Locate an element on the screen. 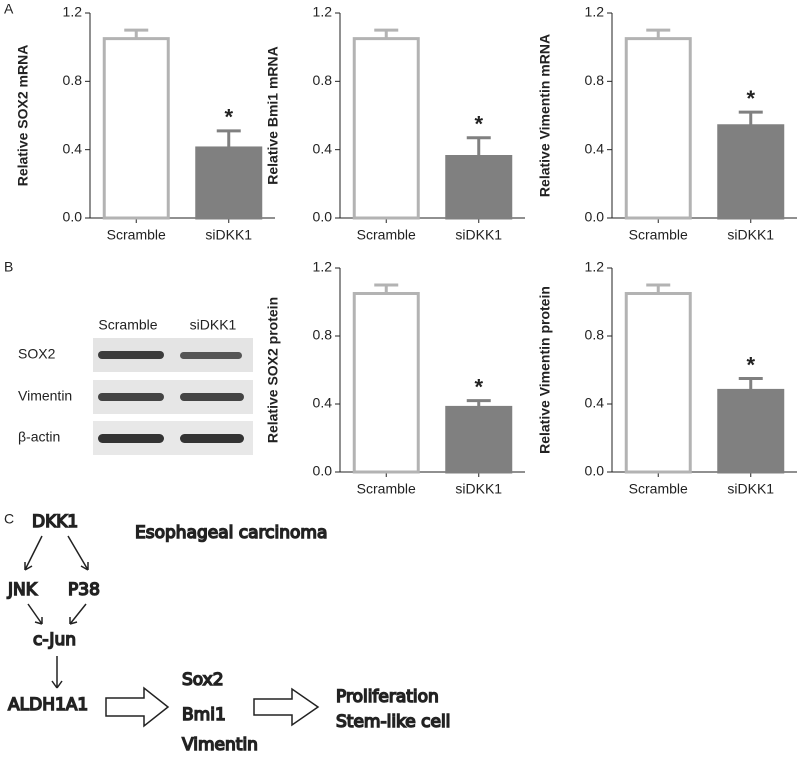  diagram-title: Esophageal carcinoma is located at coordinates (231, 533).